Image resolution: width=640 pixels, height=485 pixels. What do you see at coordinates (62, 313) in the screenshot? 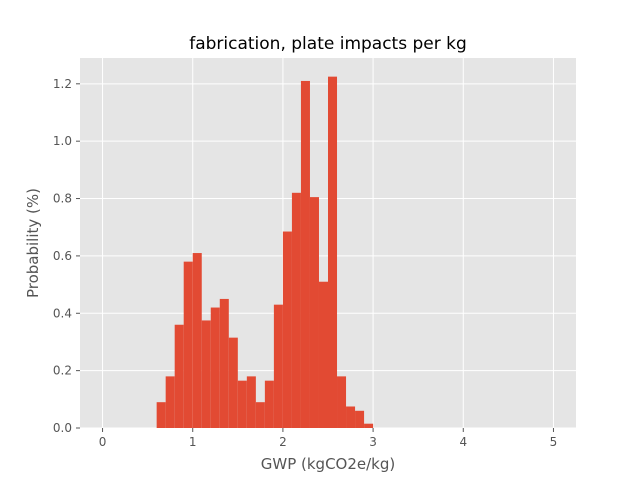
I see `y-tick-label: 0.4` at bounding box center [62, 313].